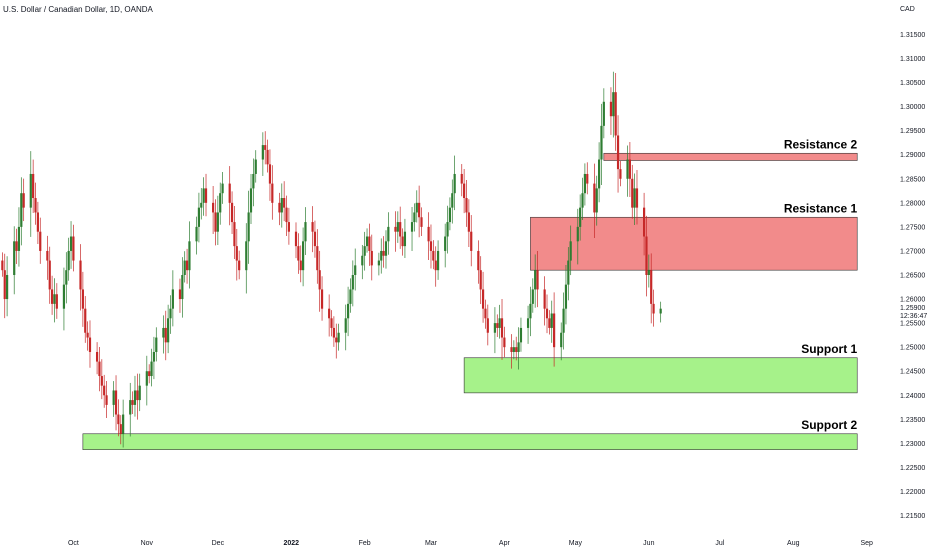 This screenshot has height=550, width=932. Describe the element at coordinates (78, 9) in the screenshot. I see `chart-title: U.S. Dollar / Canadian Dollar, 1D, OANDA` at that location.